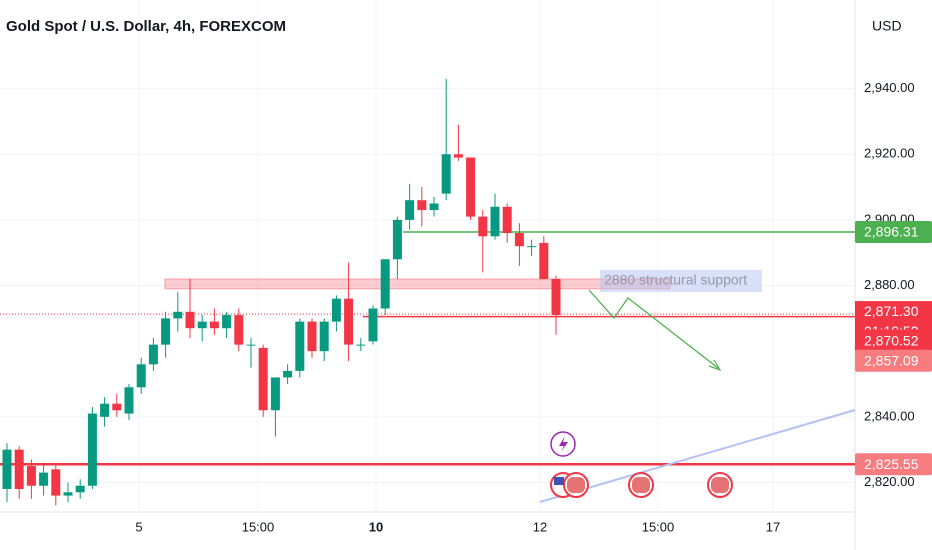 This screenshot has width=932, height=550. I want to click on zone-label-bg, so click(681, 280).